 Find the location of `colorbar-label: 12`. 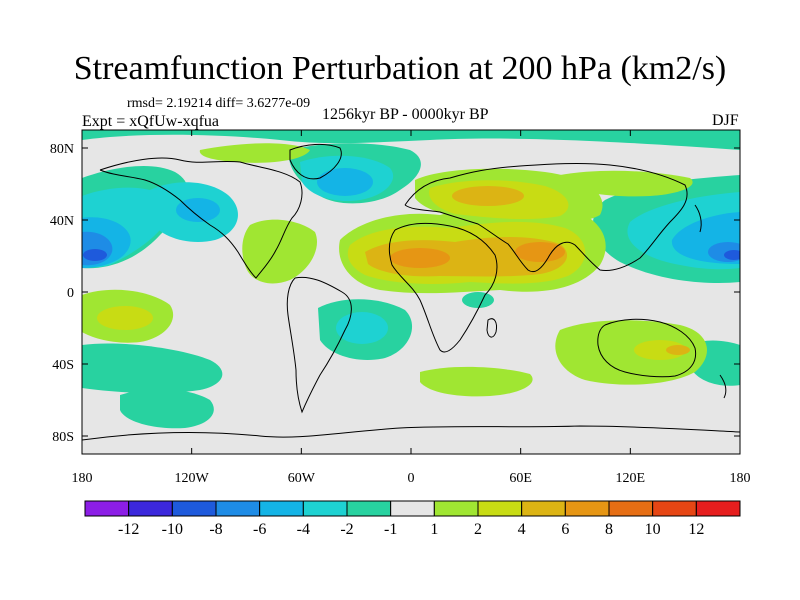

colorbar-label: 12 is located at coordinates (696, 529).